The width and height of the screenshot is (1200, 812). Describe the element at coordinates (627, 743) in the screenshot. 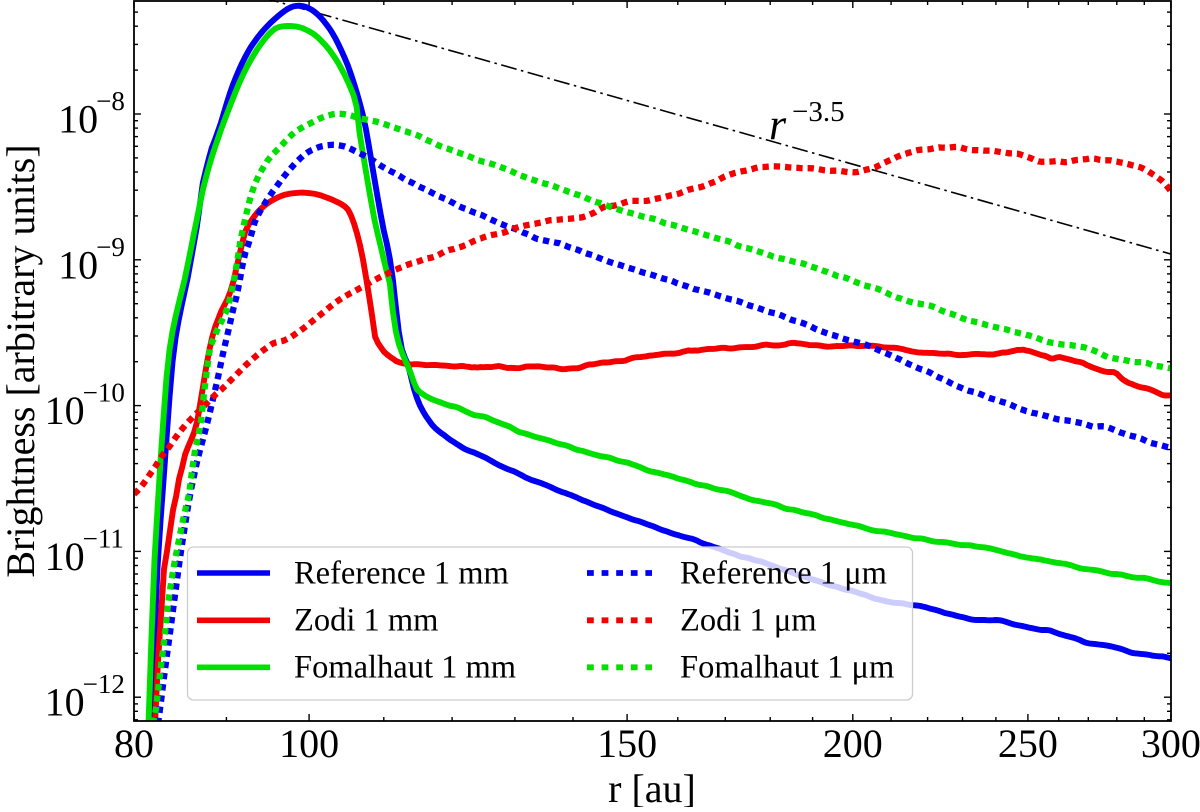

I see `svg-text: 150` at that location.